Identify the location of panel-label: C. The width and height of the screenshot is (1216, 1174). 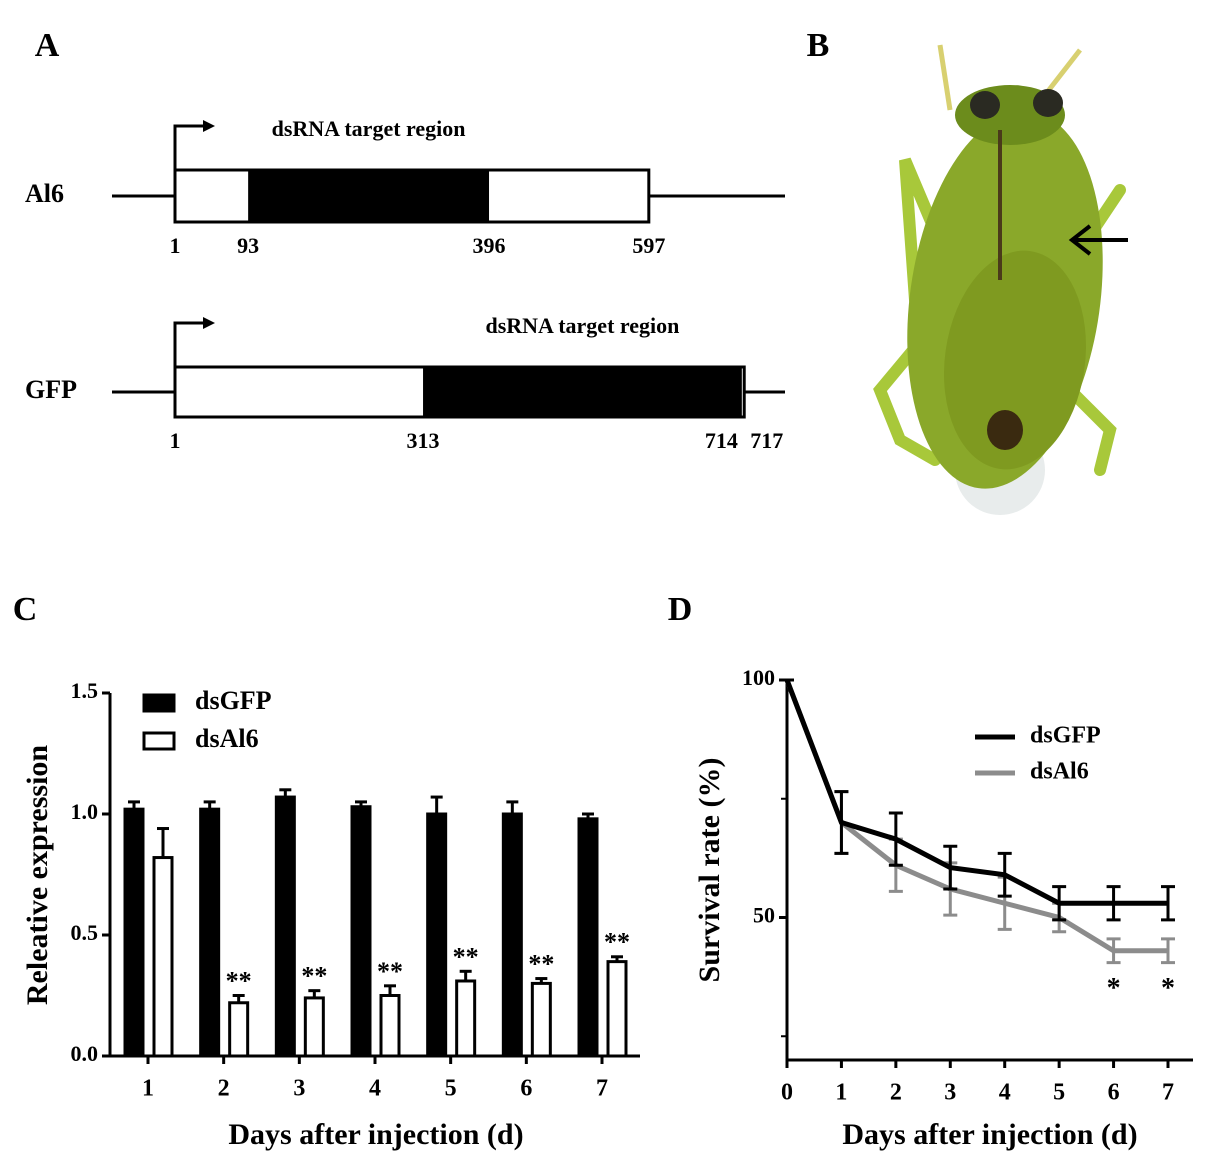
(25, 609).